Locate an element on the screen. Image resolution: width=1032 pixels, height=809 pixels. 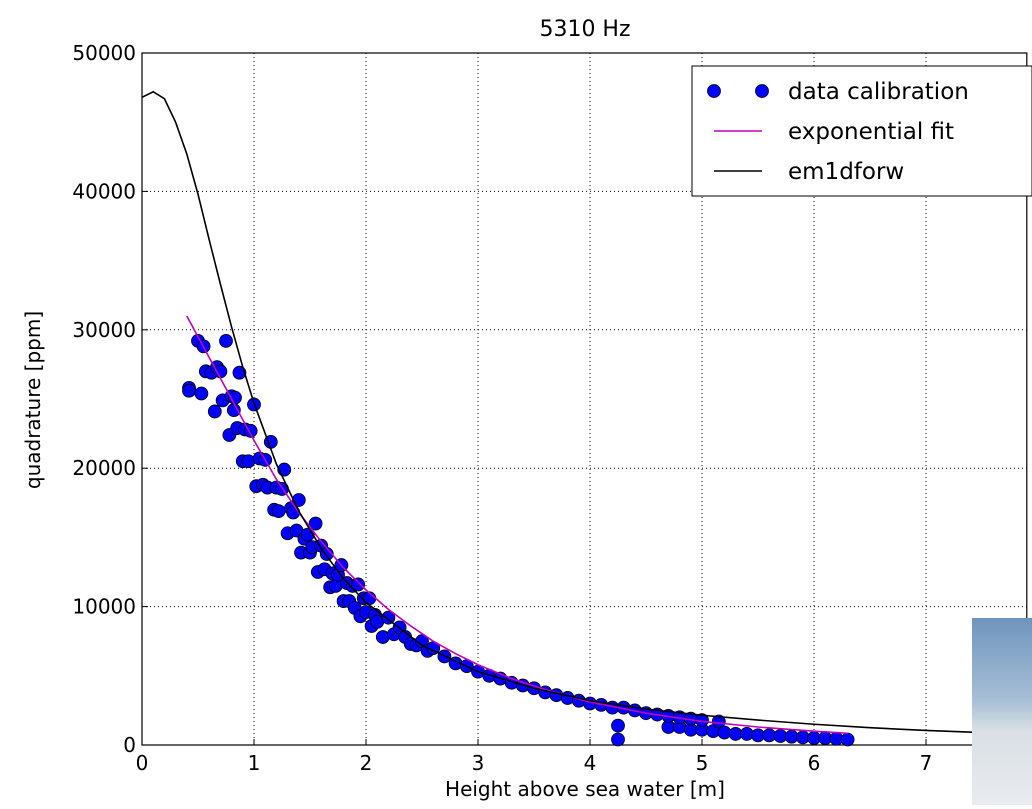
inset-photo is located at coordinates (1002, 711).